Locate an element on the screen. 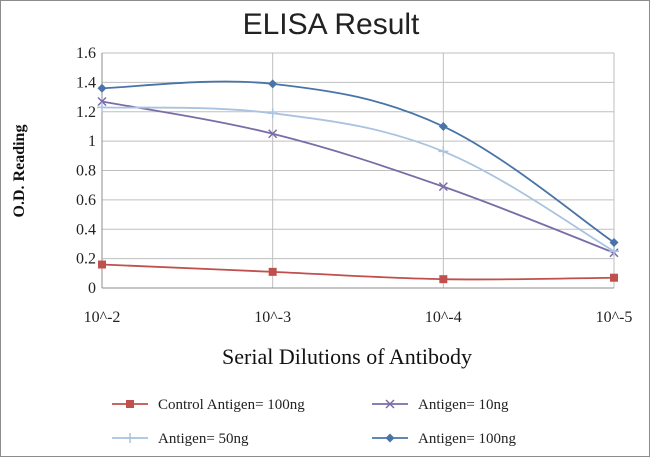  legend-item: Antigen= 50ng is located at coordinates (180, 439).